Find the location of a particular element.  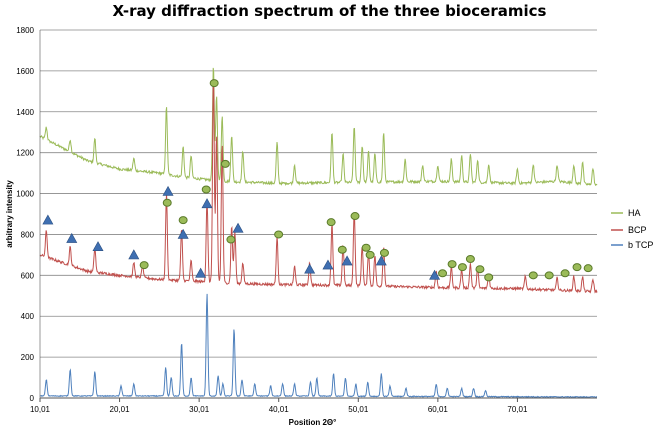

y-tick-label: 1800 is located at coordinates (25, 30).